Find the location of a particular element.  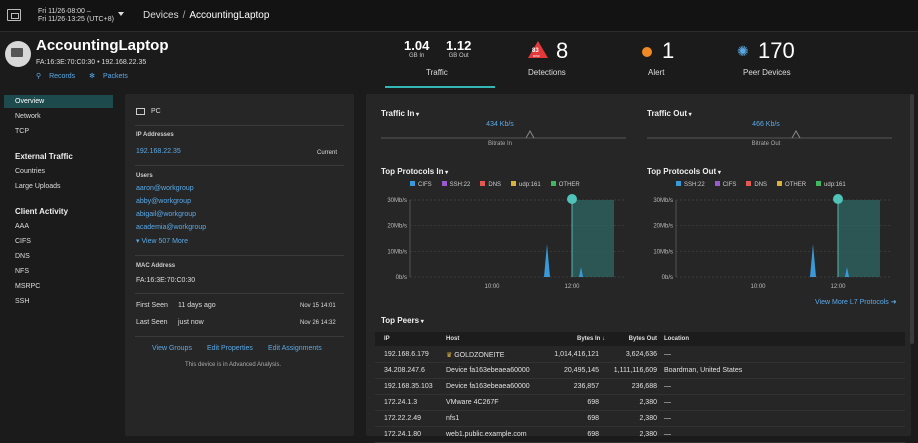

sidebar-heading-external: External Traffic is located at coordinates (44, 156).